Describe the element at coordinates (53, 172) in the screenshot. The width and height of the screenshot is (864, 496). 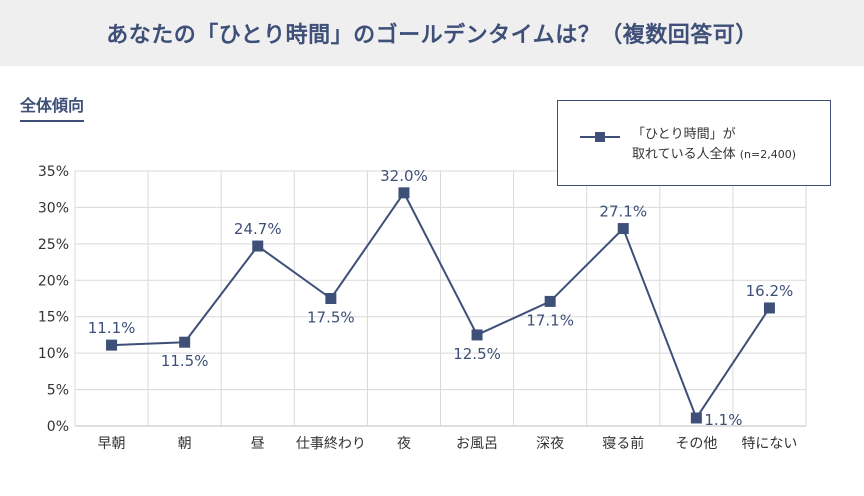
I see `y-tick-label: 35%` at that location.